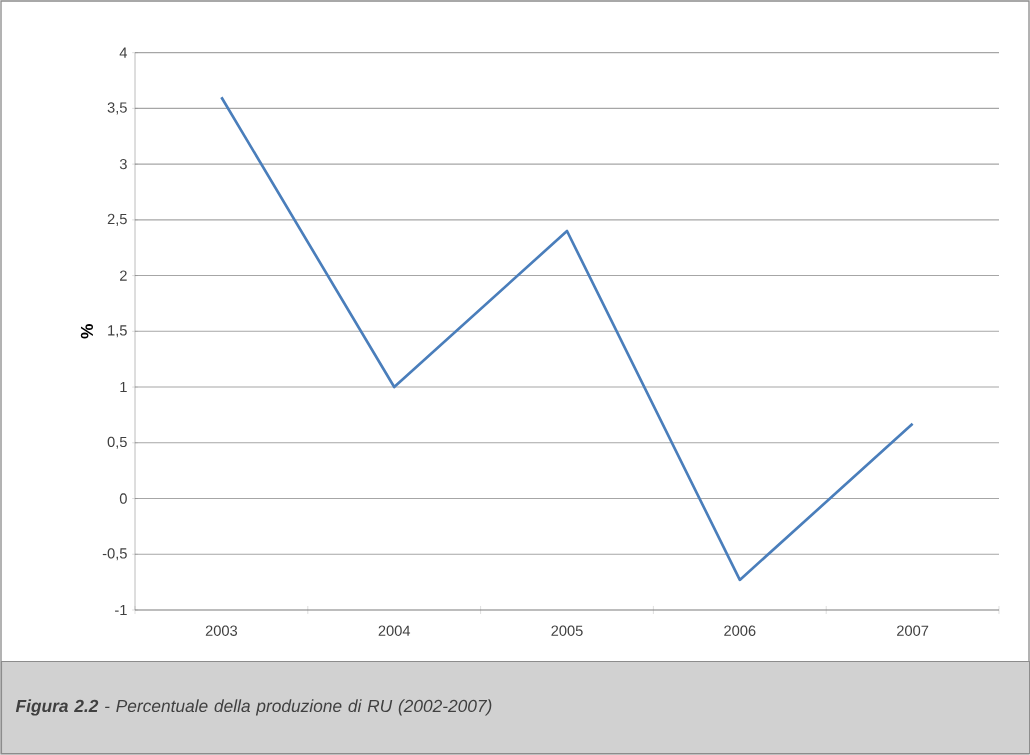 The width and height of the screenshot is (1030, 755). What do you see at coordinates (740, 630) in the screenshot?
I see `x-tick-label: 2006` at bounding box center [740, 630].